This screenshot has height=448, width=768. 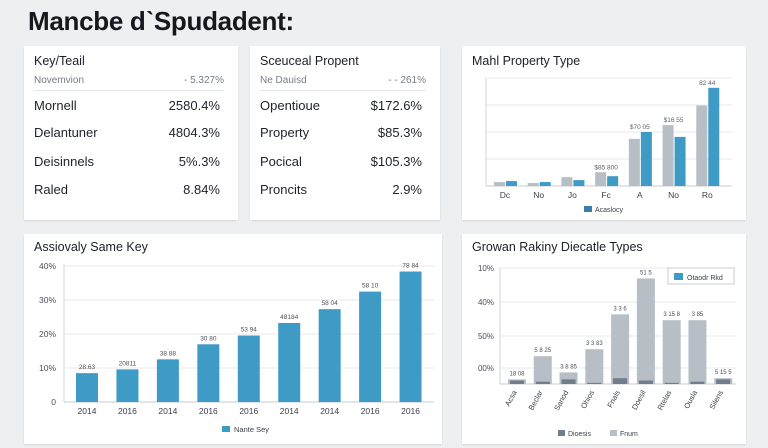 What do you see at coordinates (399, 132) in the screenshot?
I see `property-row-value: $85.3%` at bounding box center [399, 132].